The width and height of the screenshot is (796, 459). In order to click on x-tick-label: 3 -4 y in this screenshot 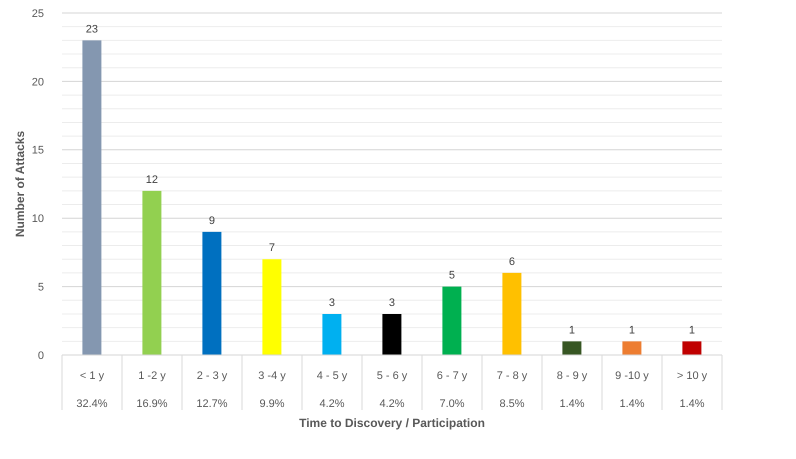, I will do `click(272, 376)`.